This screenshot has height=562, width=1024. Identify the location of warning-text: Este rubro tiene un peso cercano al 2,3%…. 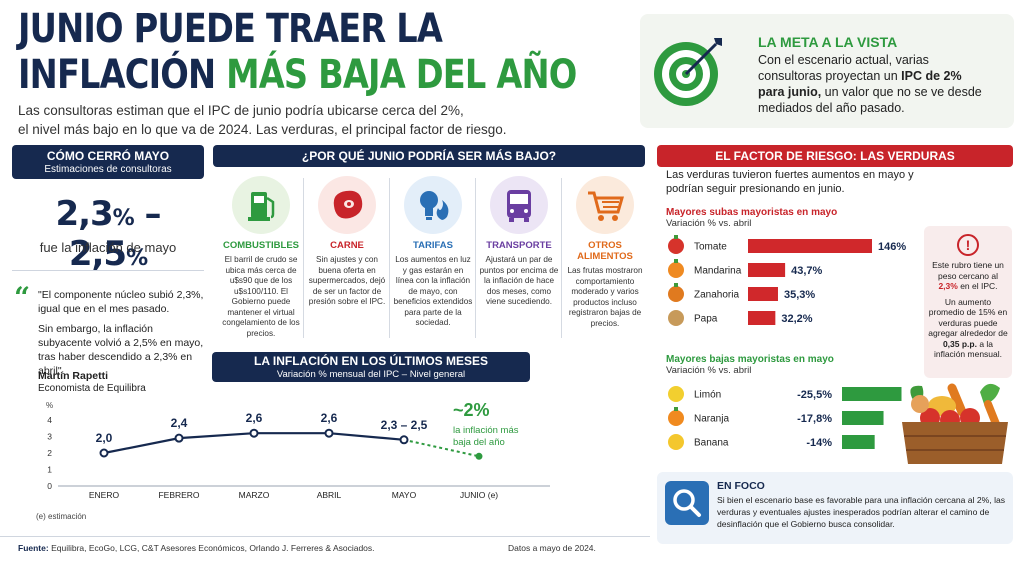
(968, 310).